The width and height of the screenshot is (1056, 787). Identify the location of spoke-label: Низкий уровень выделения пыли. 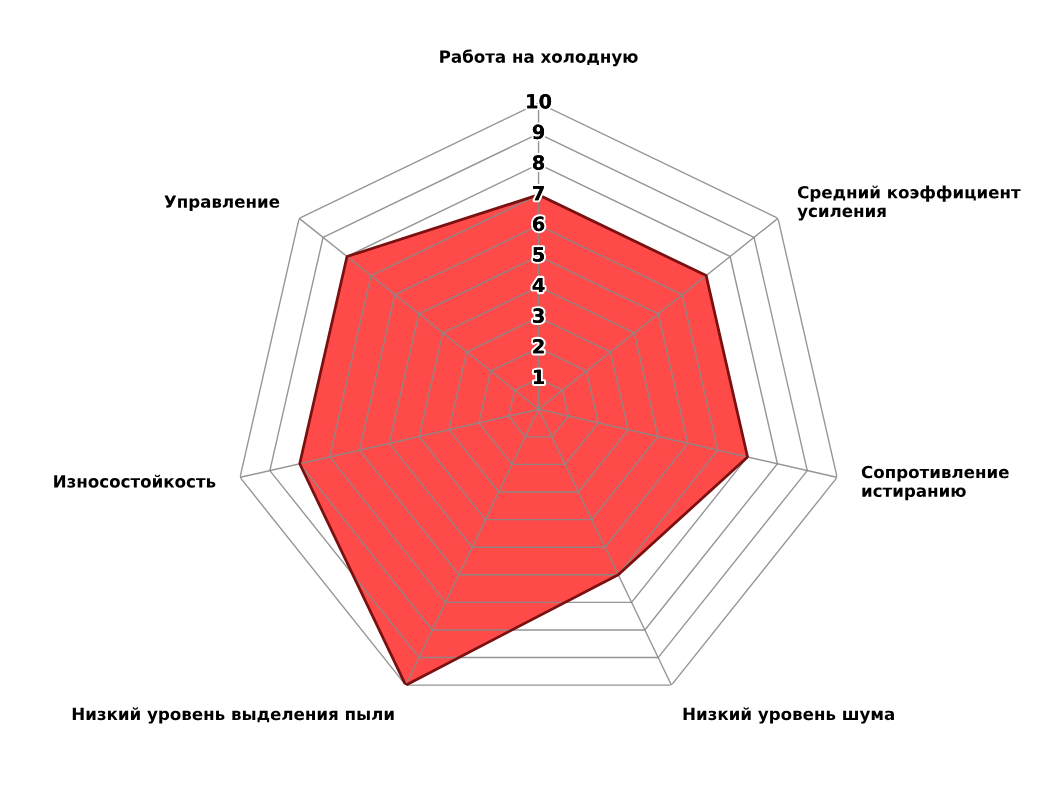
(233, 715).